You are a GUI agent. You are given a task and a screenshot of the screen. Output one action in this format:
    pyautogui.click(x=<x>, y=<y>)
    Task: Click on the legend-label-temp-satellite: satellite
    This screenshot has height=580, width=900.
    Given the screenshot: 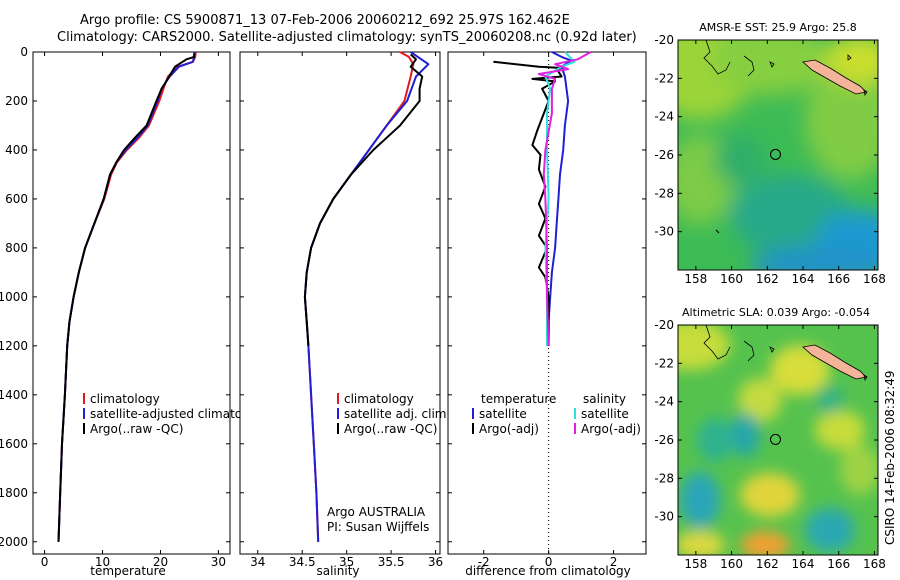 What is the action you would take?
    pyautogui.click(x=503, y=414)
    